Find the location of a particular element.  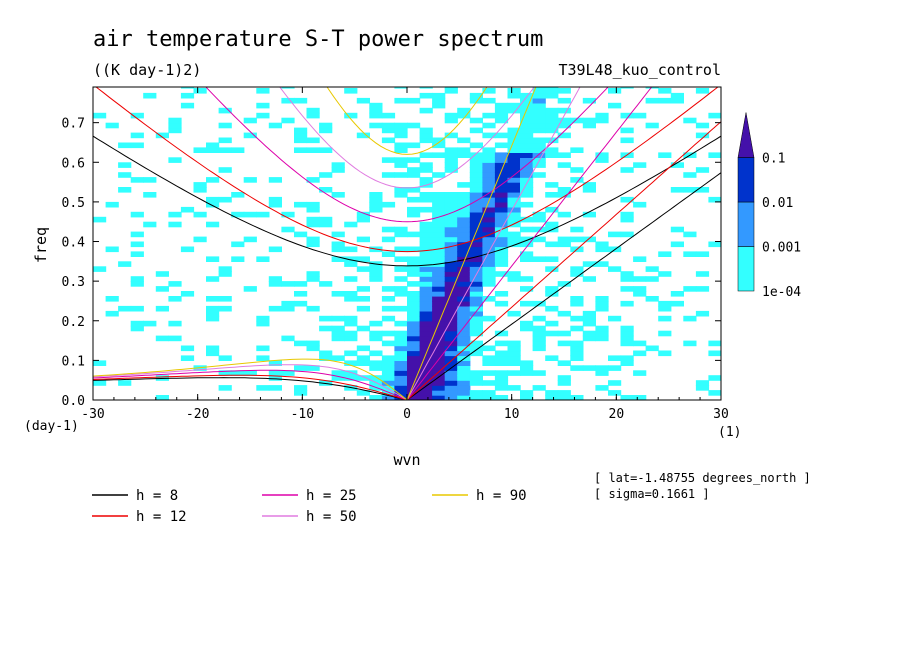

colorbar-label: 0.01 is located at coordinates (777, 203).